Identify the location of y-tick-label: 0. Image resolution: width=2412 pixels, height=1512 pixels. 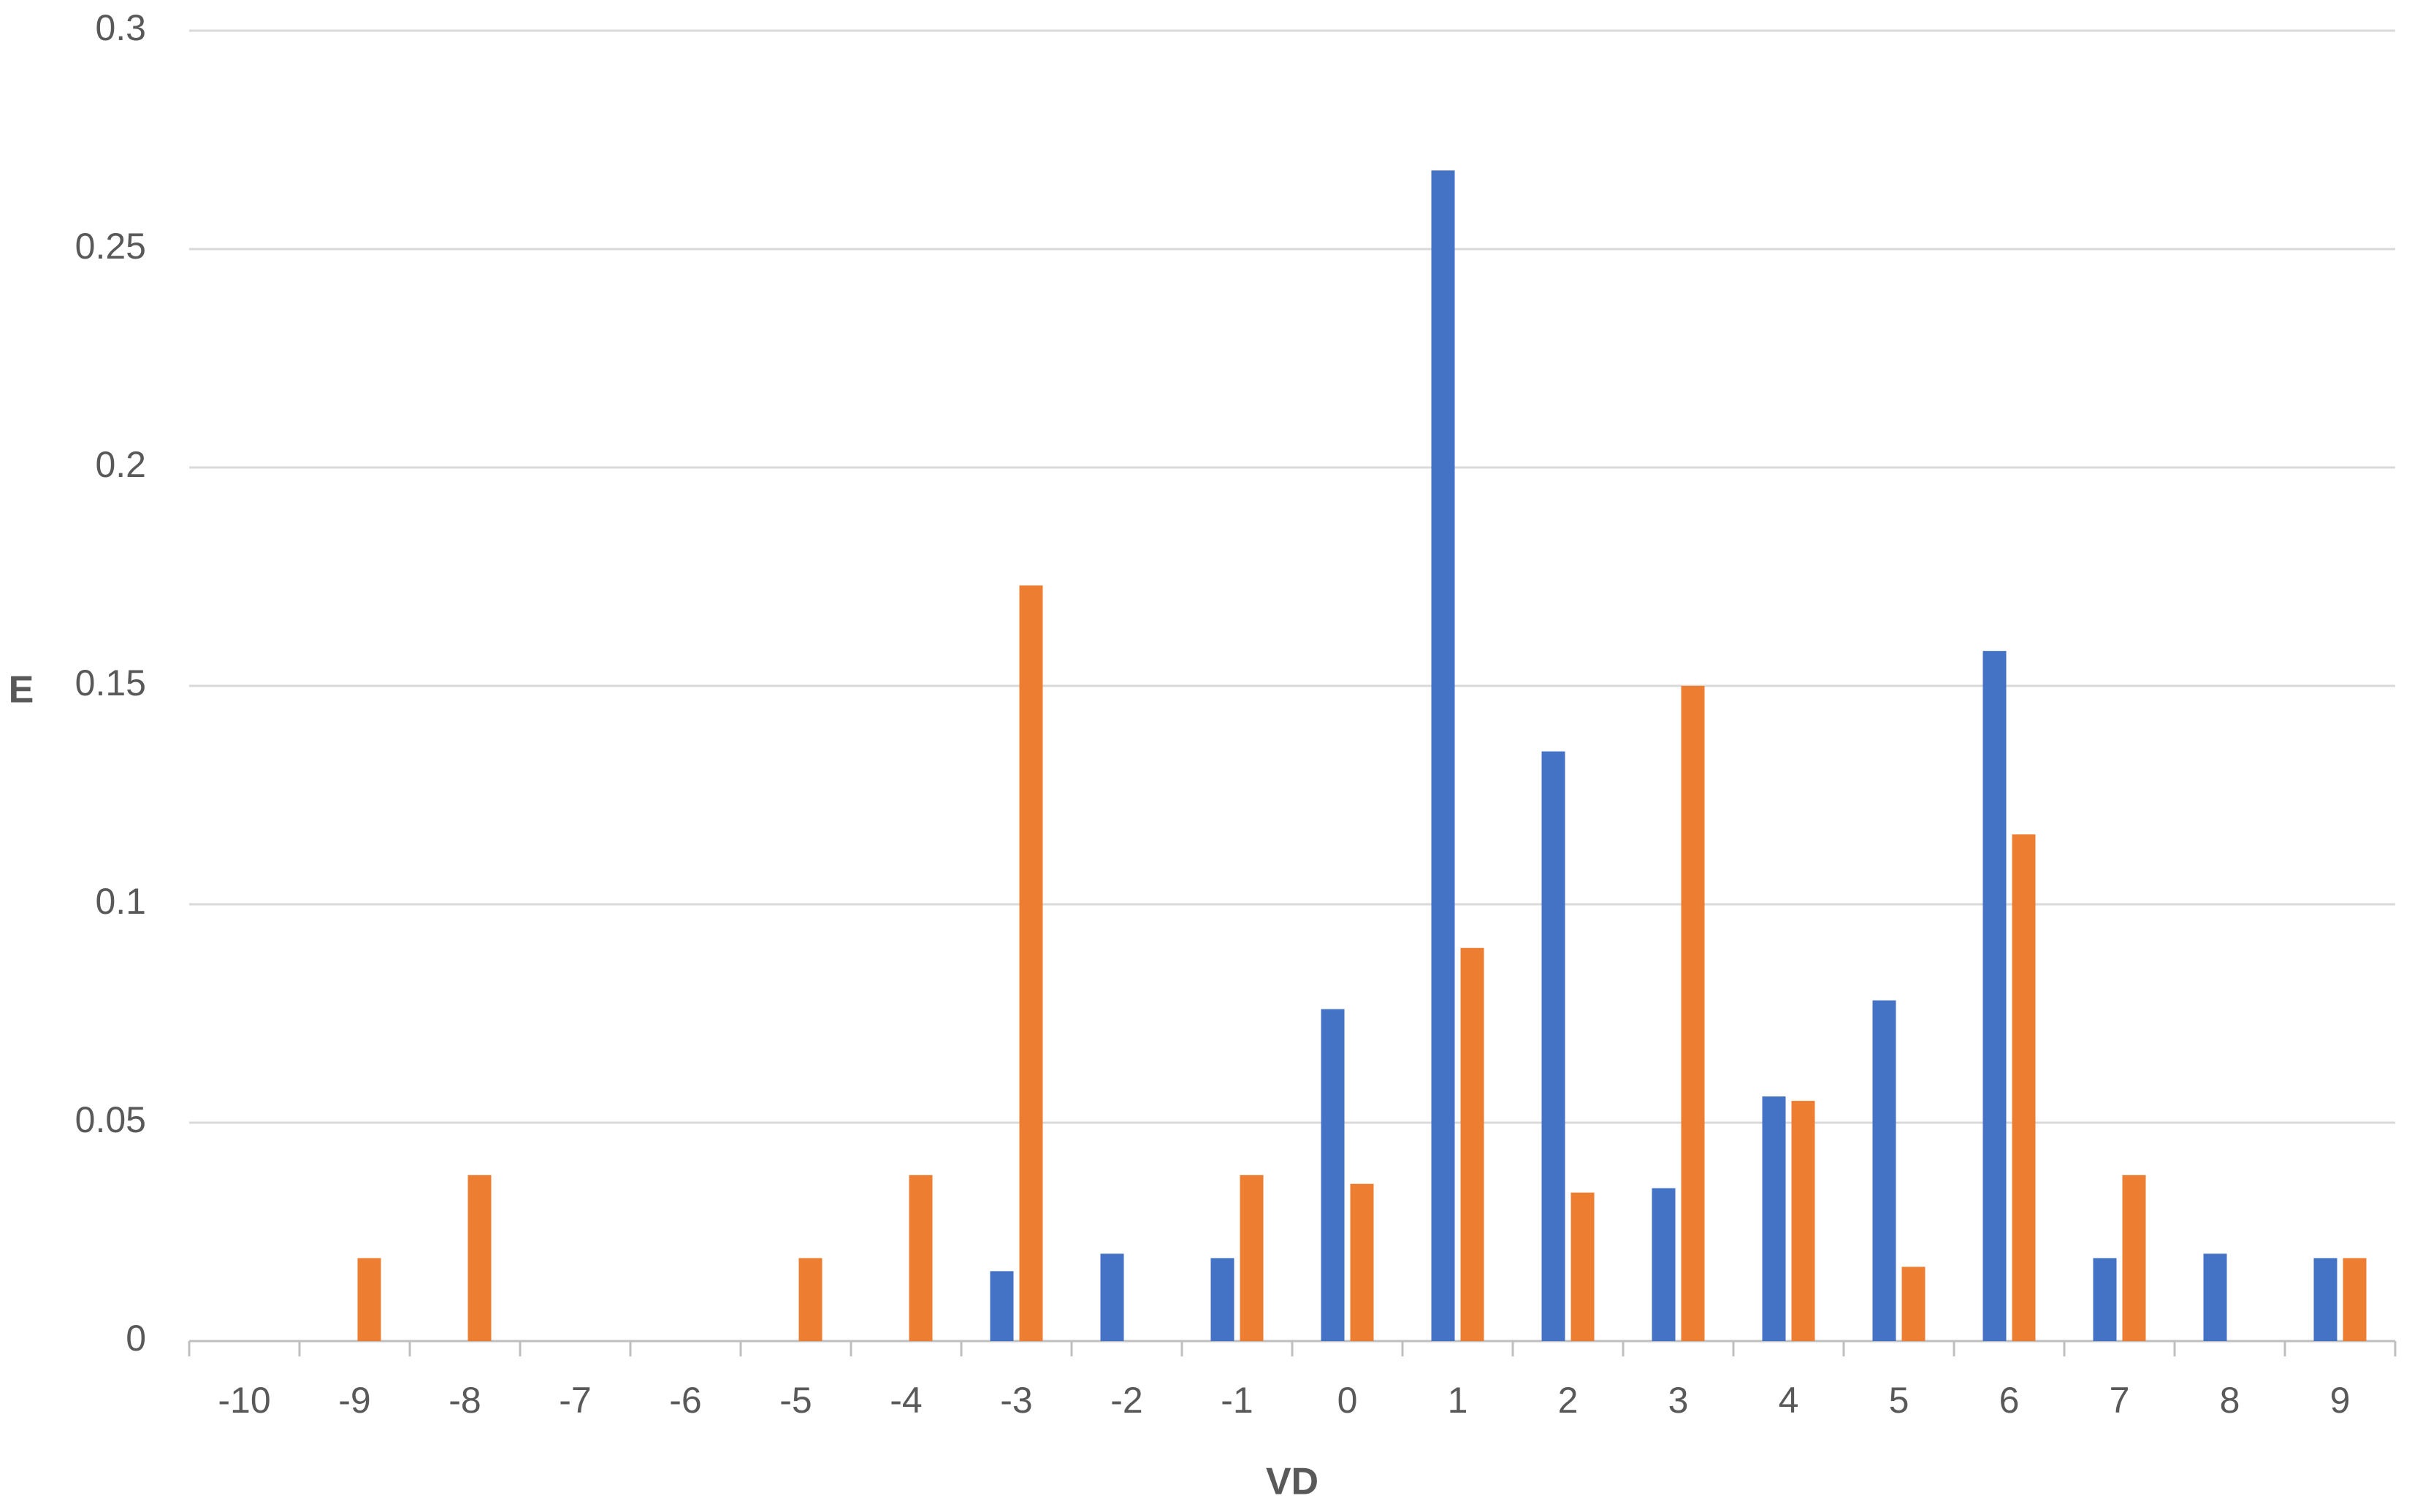
(136, 1338).